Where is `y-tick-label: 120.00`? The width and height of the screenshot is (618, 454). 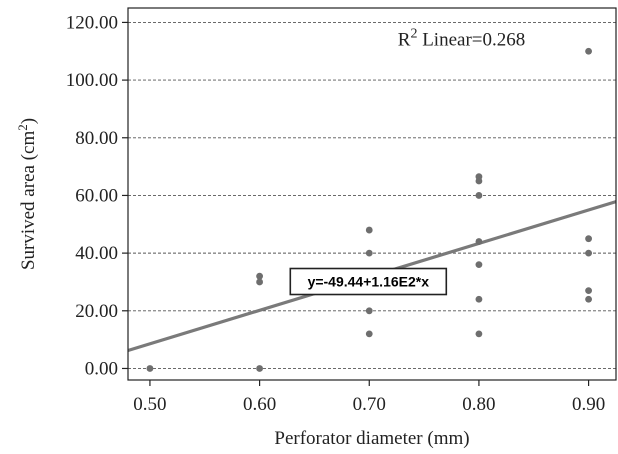 y-tick-label: 120.00 is located at coordinates (92, 22).